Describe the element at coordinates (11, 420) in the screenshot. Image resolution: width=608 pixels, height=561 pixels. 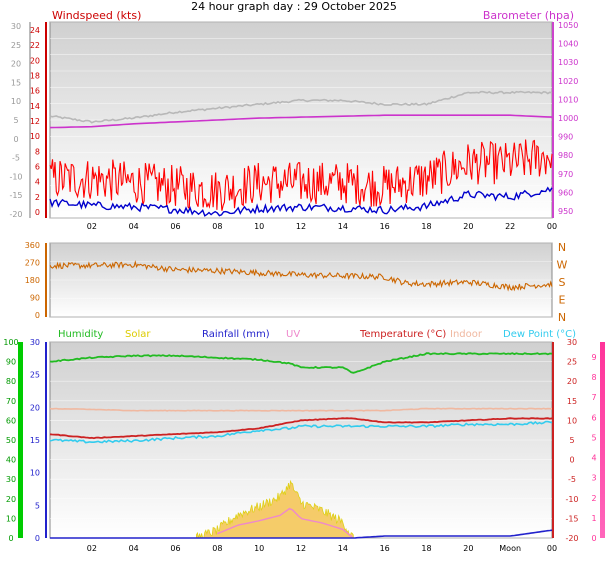
I see `humidity-tick-label: 60` at that location.